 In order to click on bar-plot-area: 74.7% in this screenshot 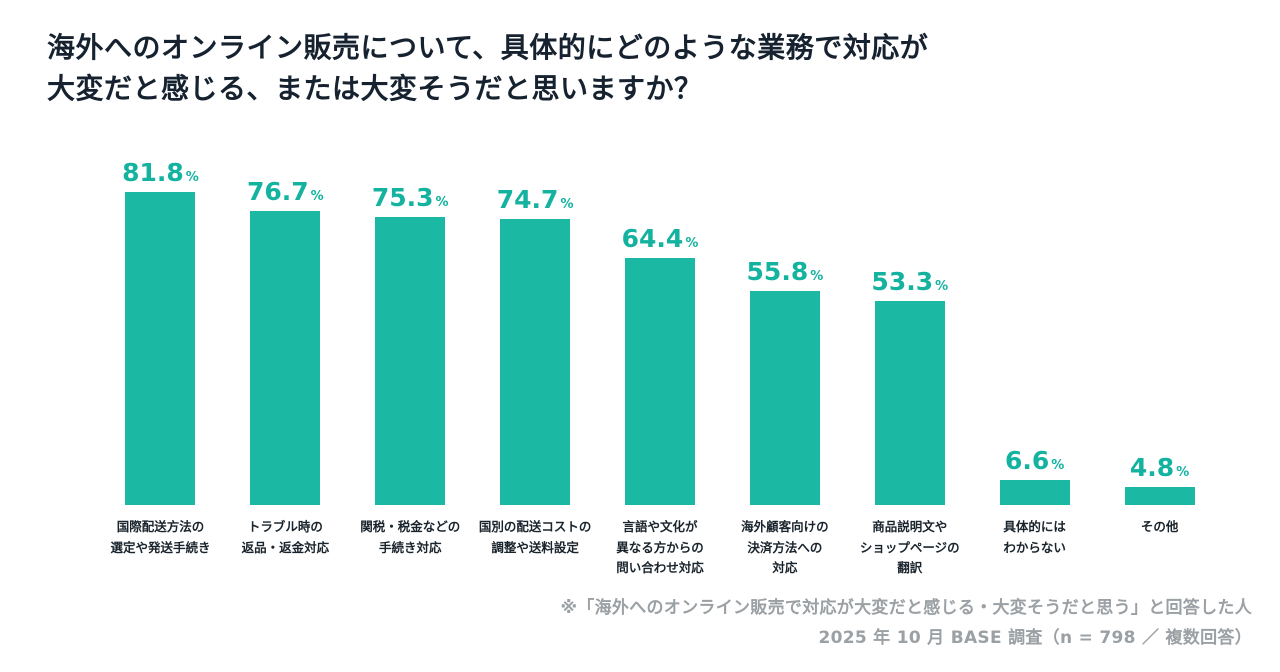, I will do `click(535, 327)`.